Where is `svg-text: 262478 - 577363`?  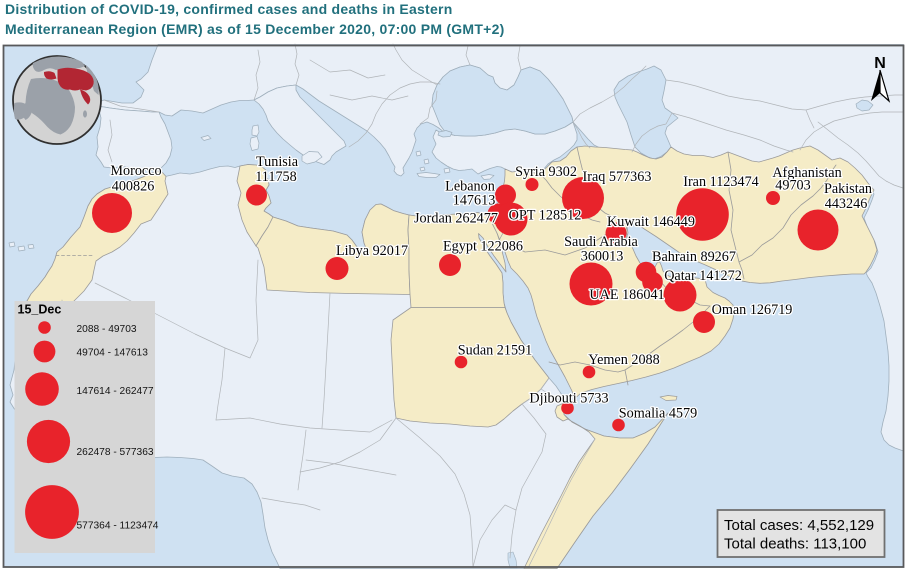
svg-text: 262478 - 577363 is located at coordinates (115, 452).